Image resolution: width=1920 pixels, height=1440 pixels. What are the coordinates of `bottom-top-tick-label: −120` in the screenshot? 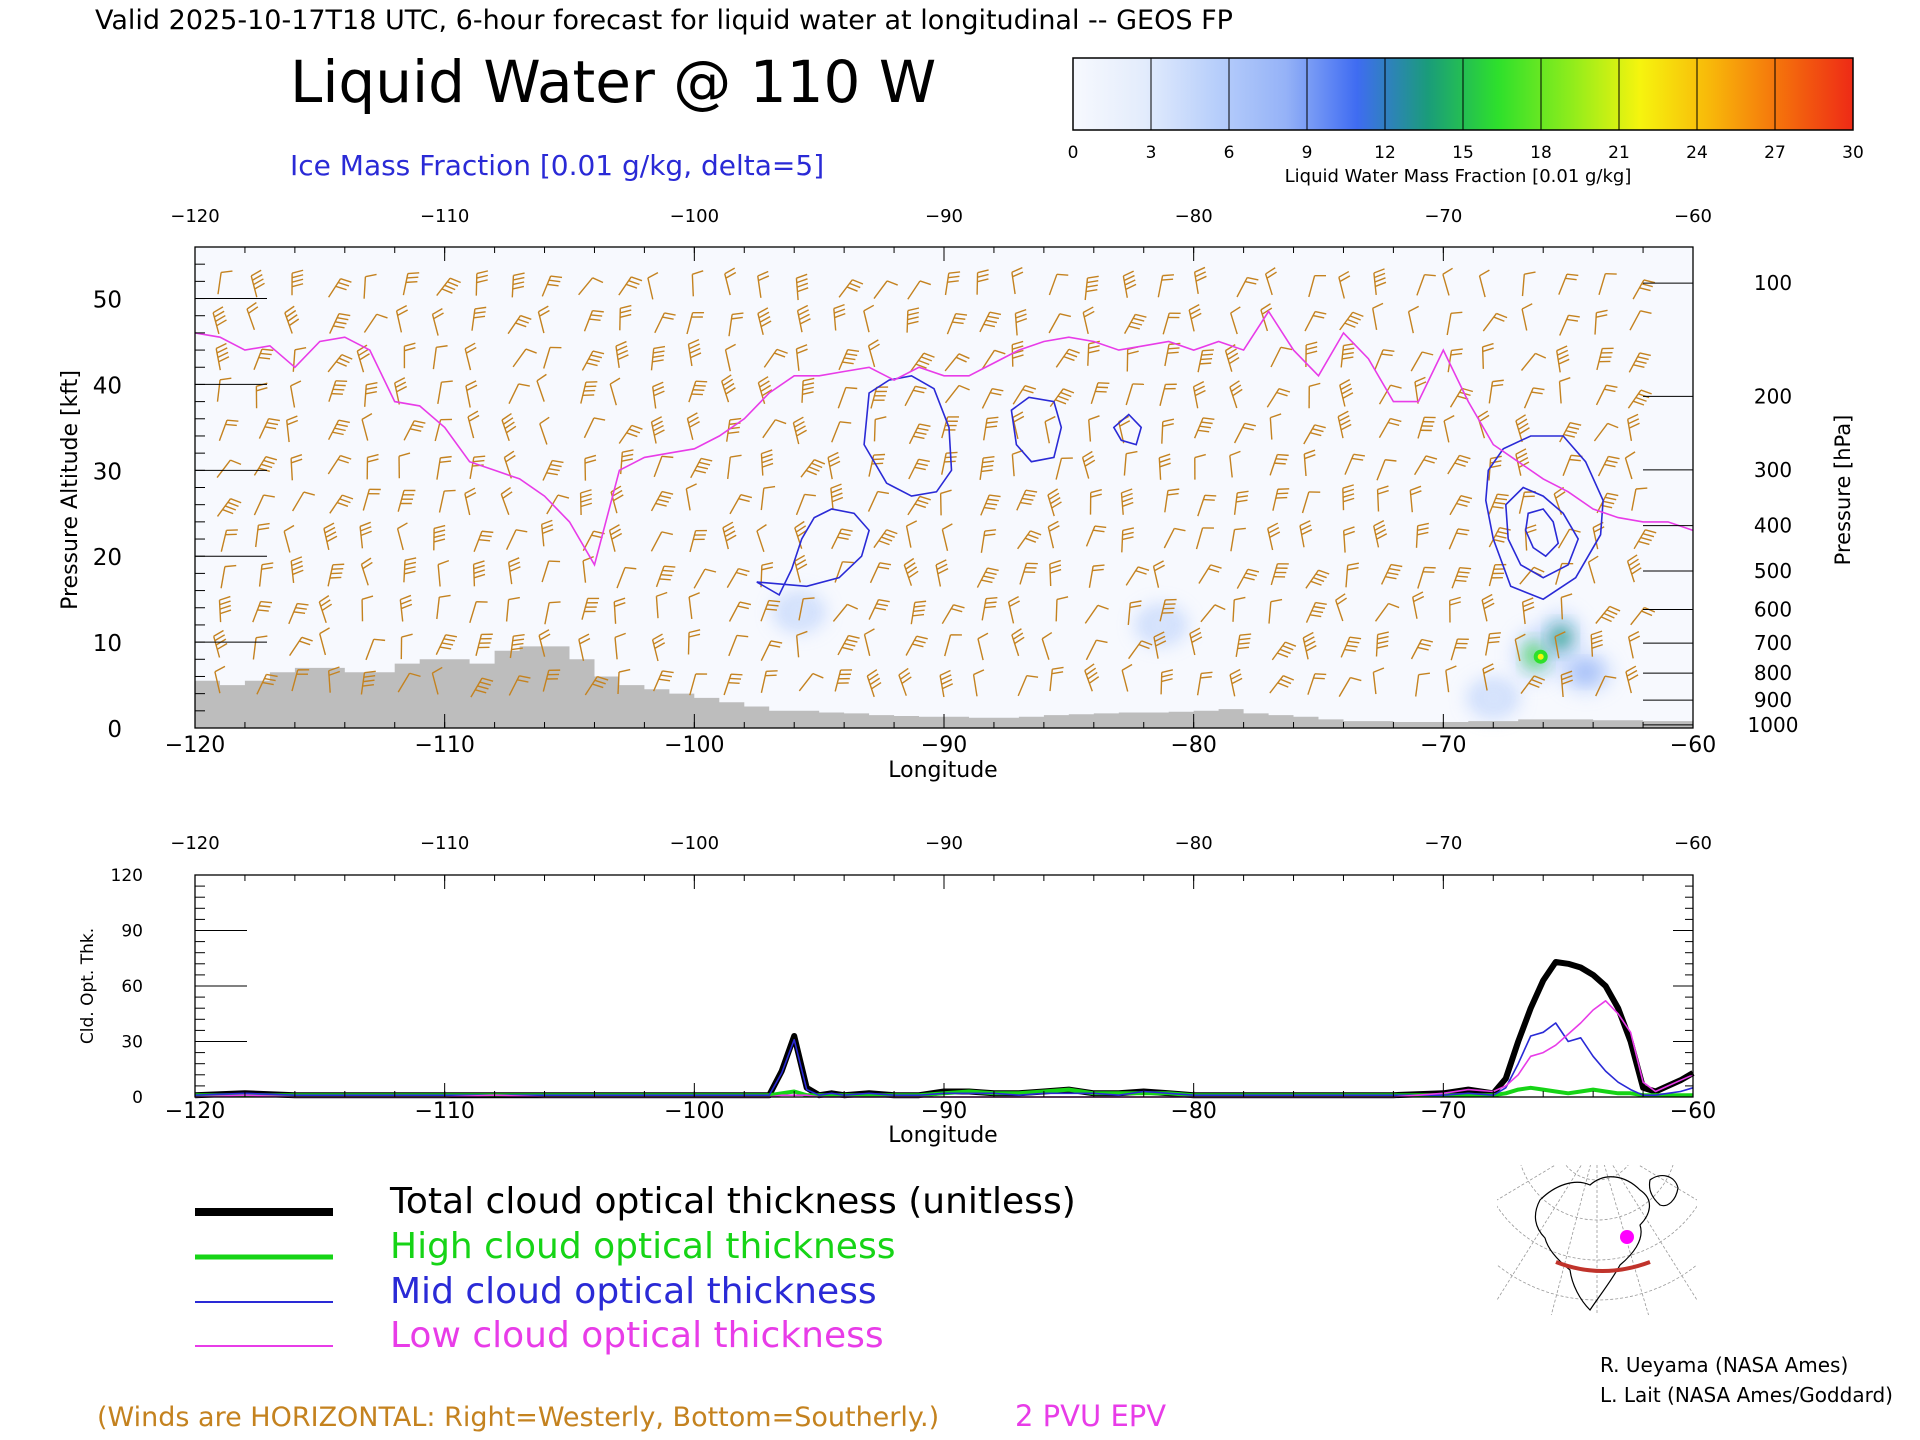 It's located at (194, 843).